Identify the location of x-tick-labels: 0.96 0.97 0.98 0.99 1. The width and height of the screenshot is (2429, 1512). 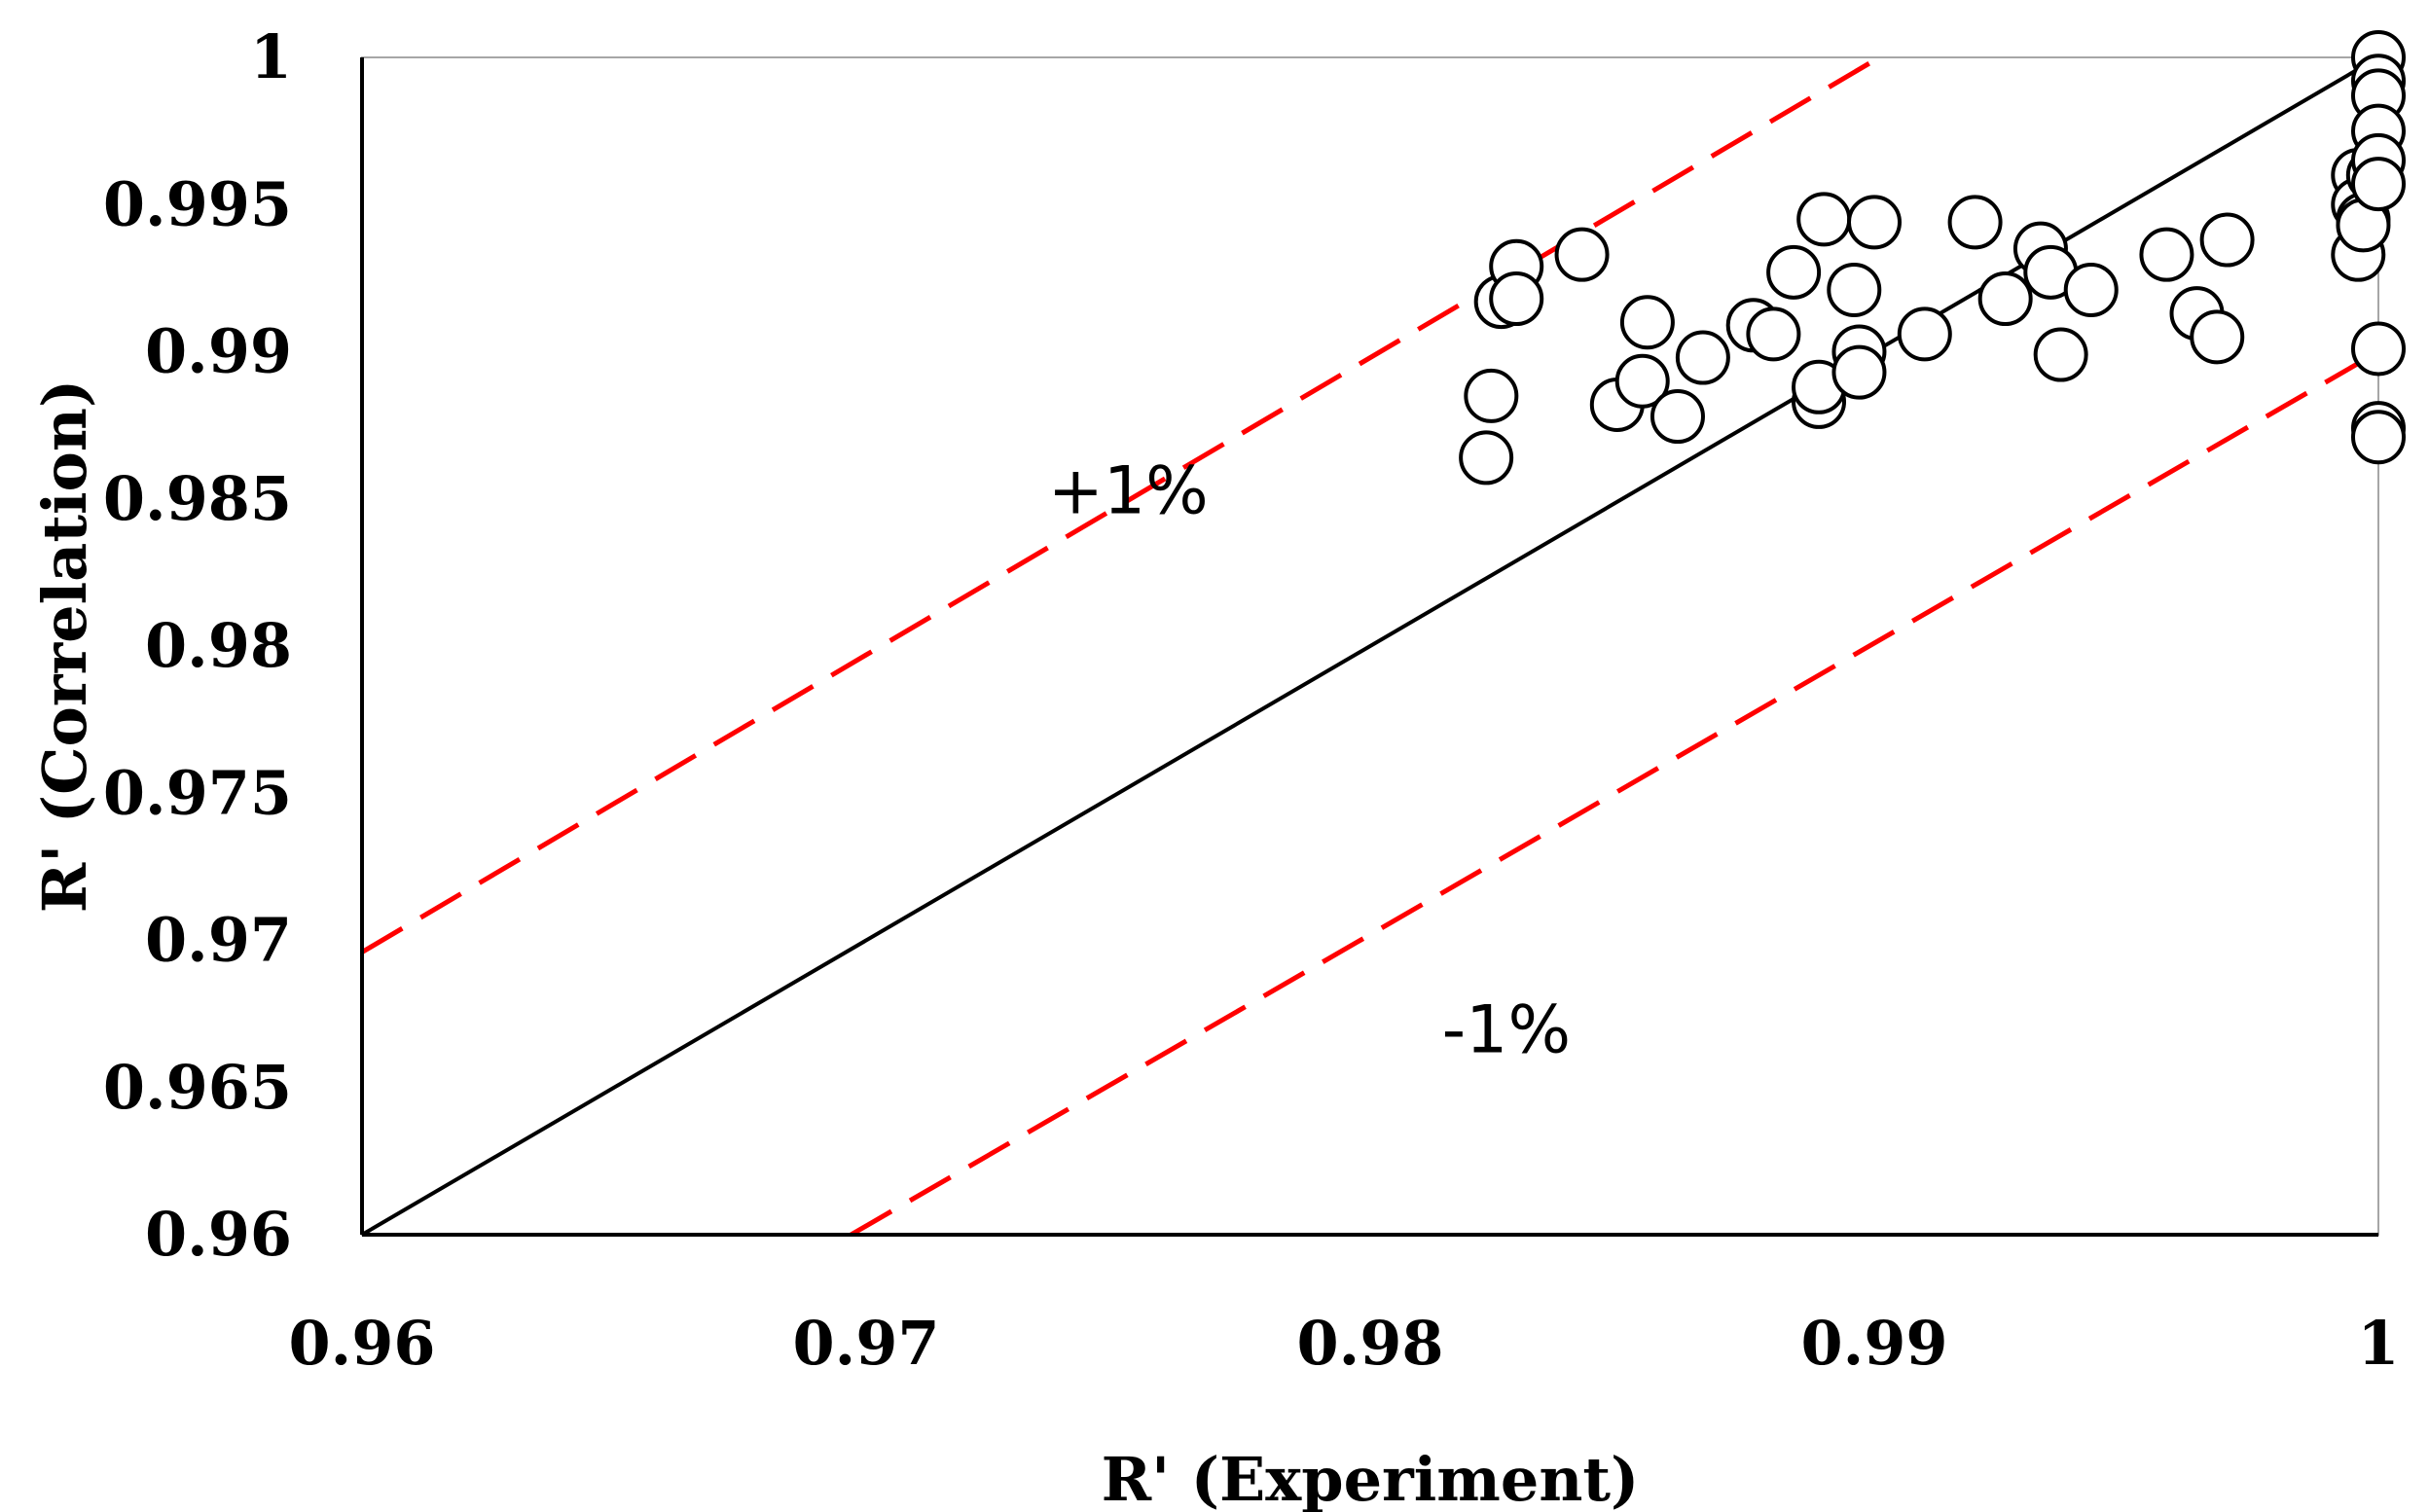
(1343, 1343).